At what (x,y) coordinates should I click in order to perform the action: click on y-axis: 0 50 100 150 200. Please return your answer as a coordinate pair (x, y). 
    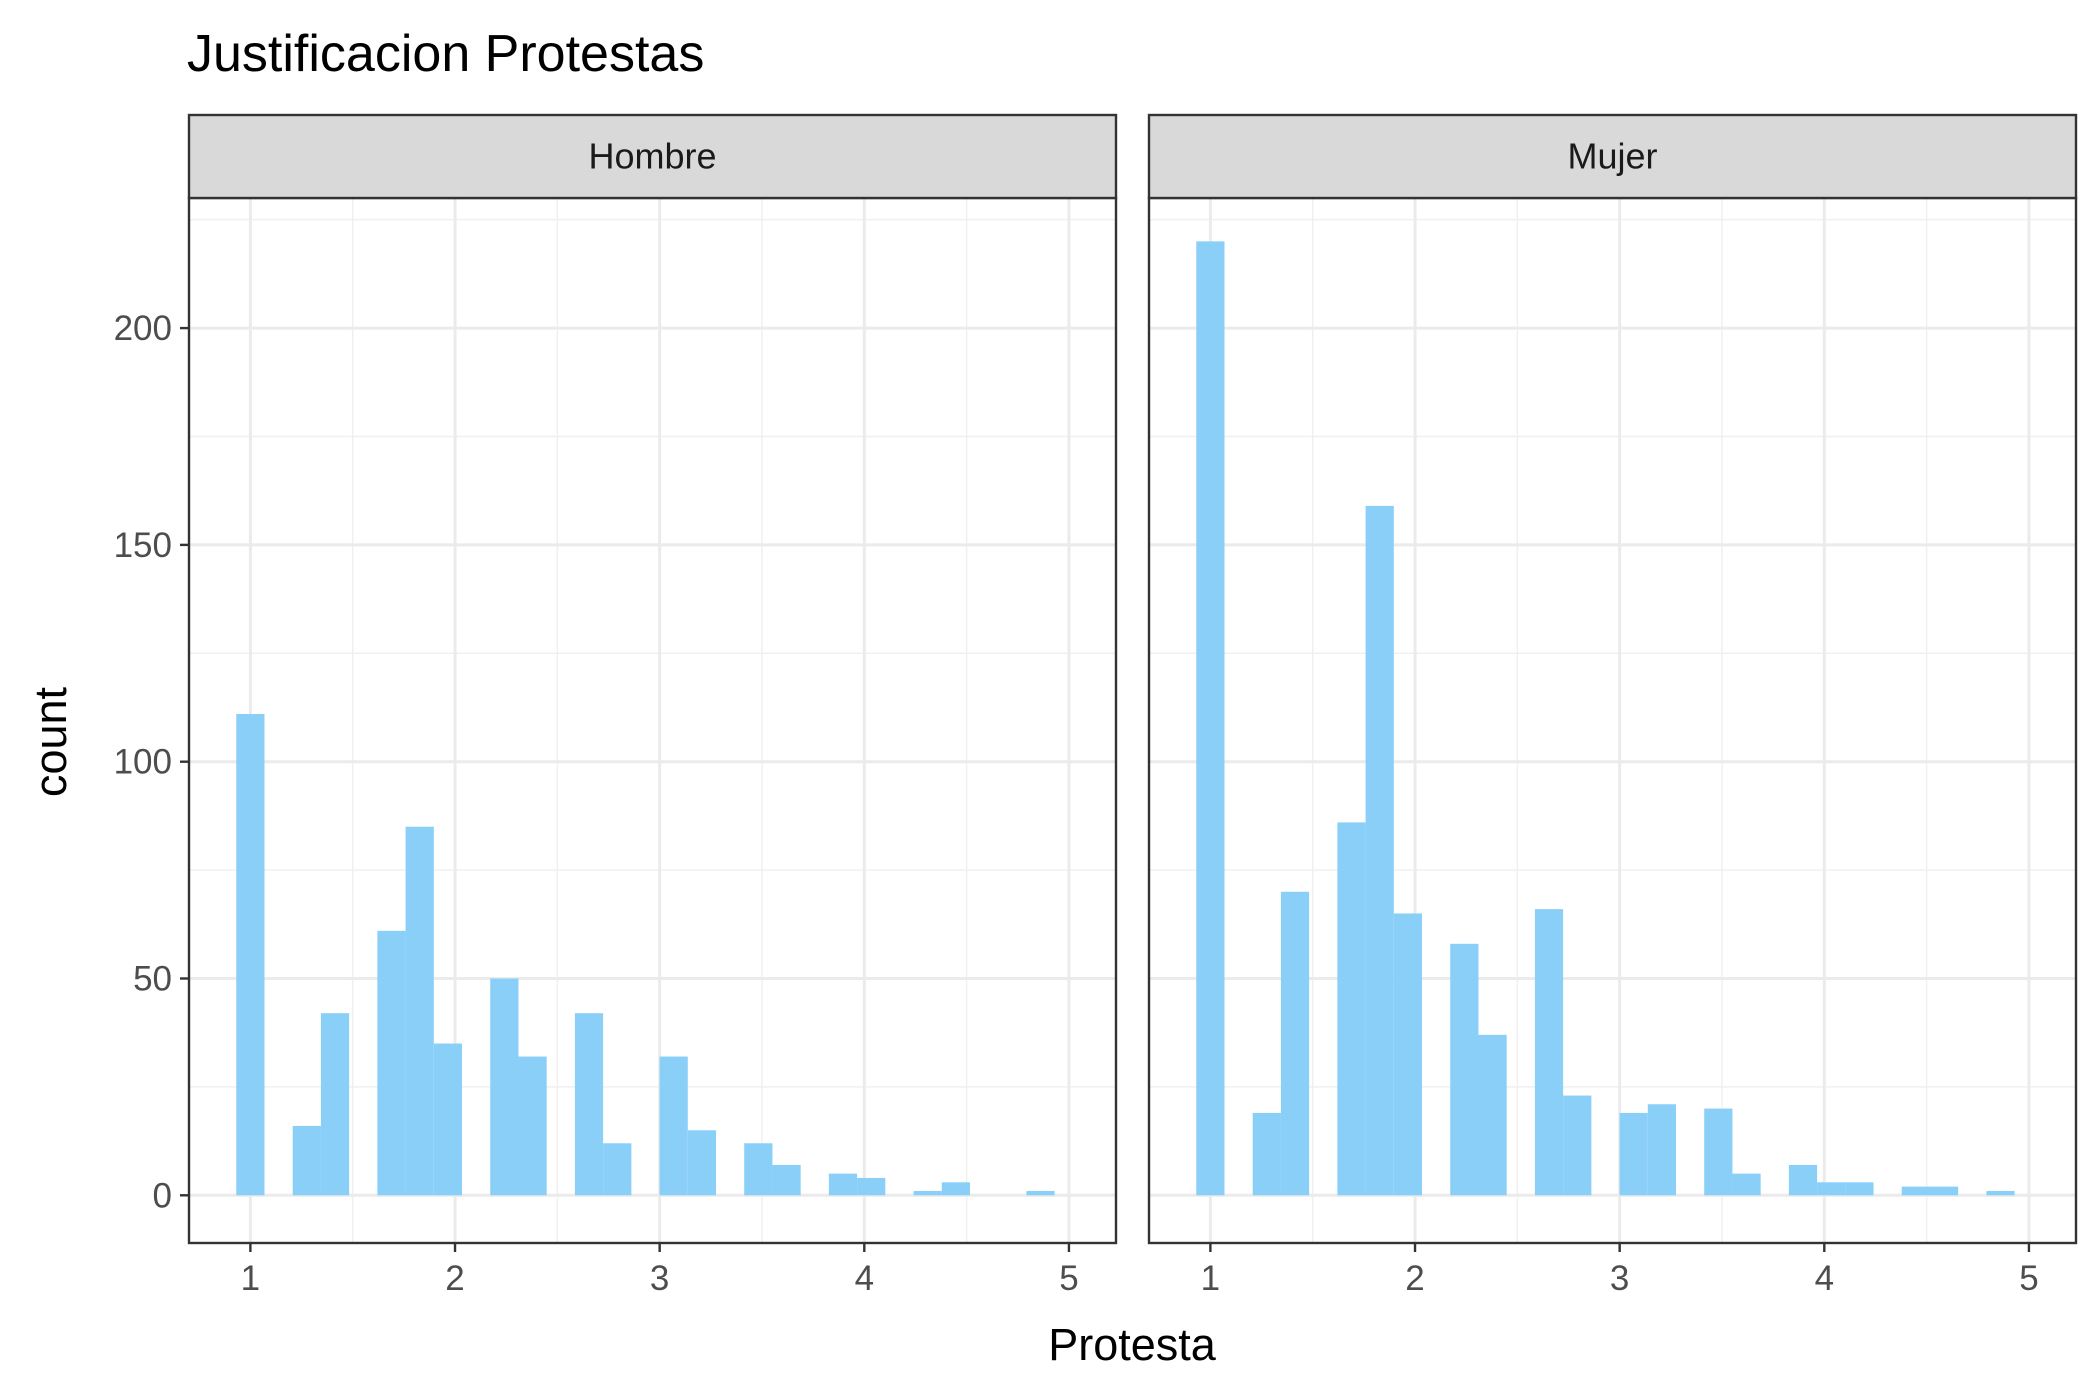
    Looking at the image, I should click on (151, 762).